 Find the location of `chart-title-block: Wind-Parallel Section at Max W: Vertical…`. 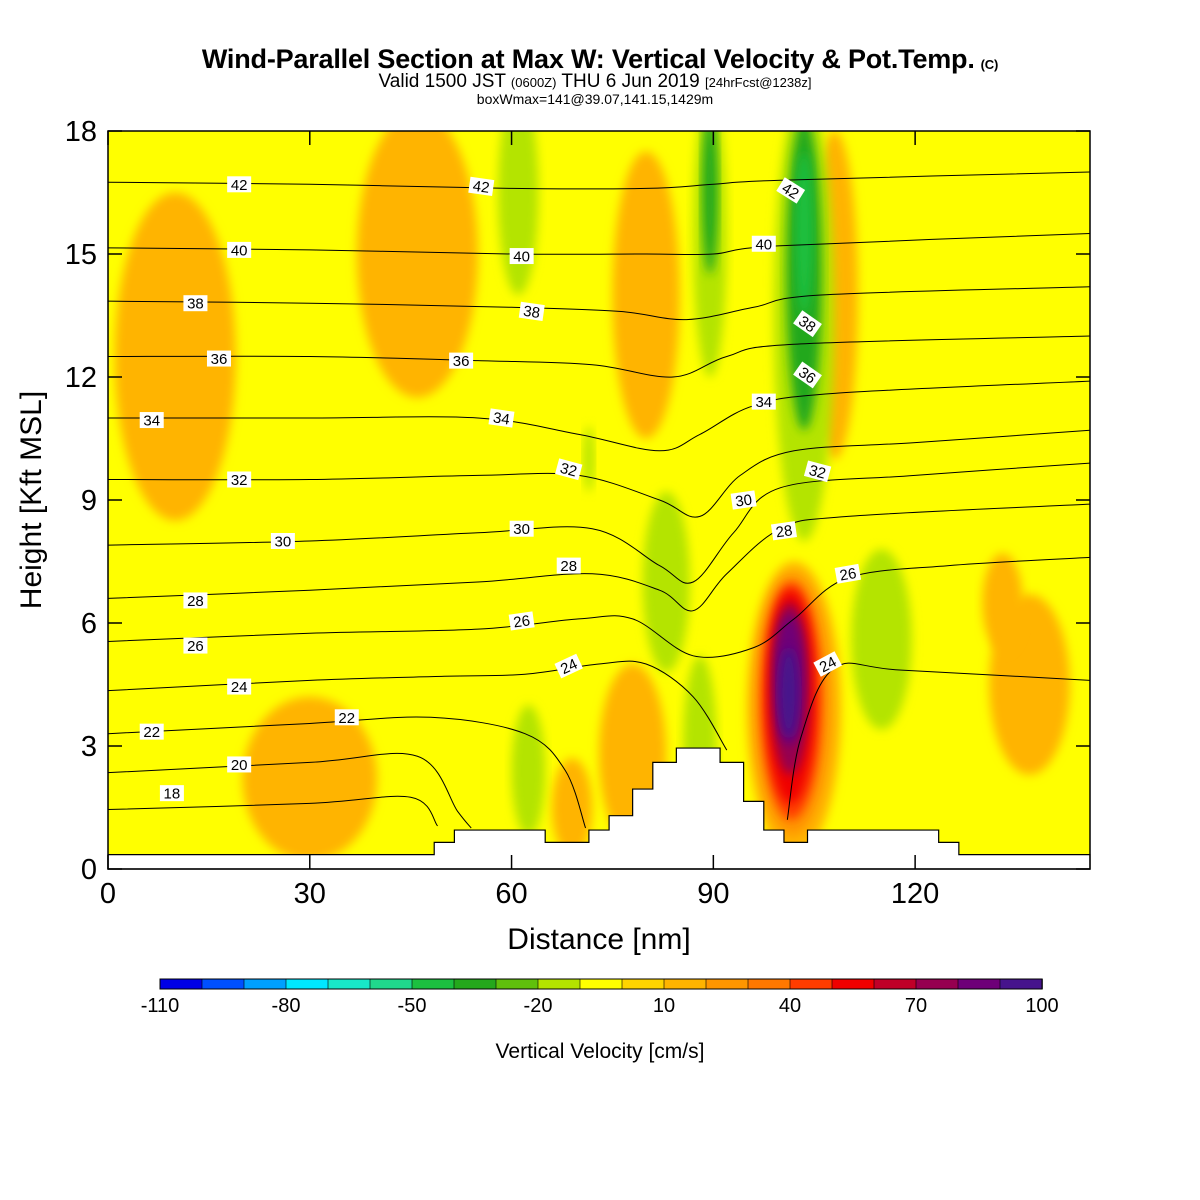

chart-title-block: Wind-Parallel Section at Max W: Vertical… is located at coordinates (600, 75).